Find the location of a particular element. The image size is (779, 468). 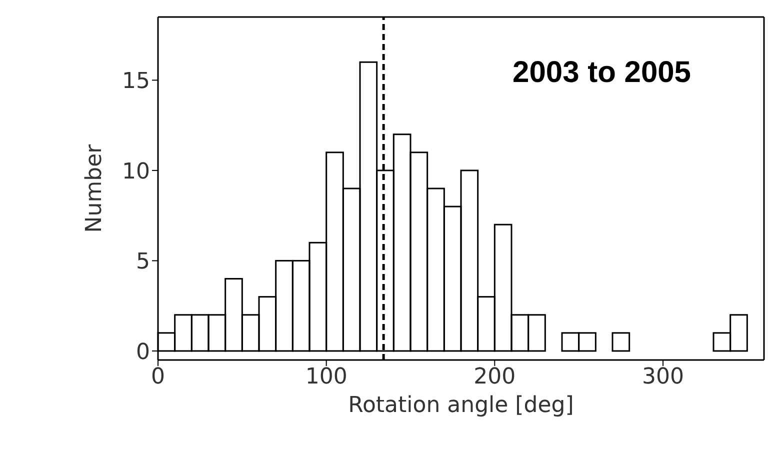

x-tick-label: 300 is located at coordinates (663, 377).